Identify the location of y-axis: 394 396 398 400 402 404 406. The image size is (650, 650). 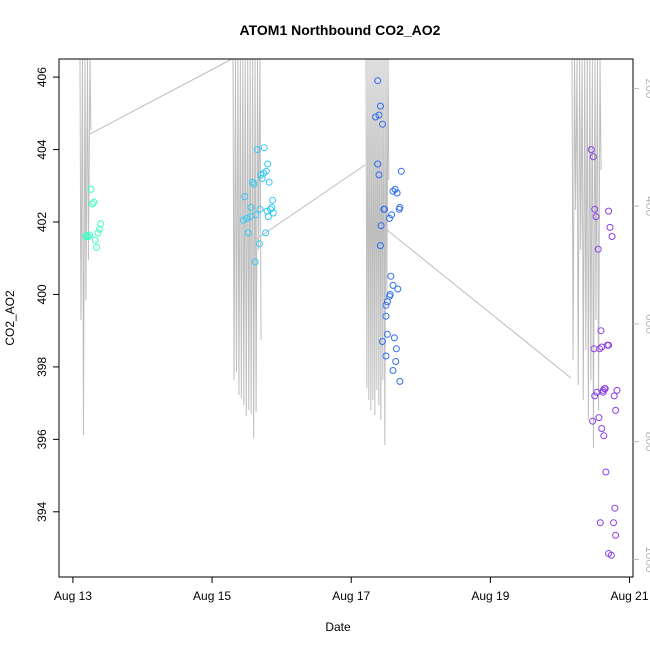
(47, 294).